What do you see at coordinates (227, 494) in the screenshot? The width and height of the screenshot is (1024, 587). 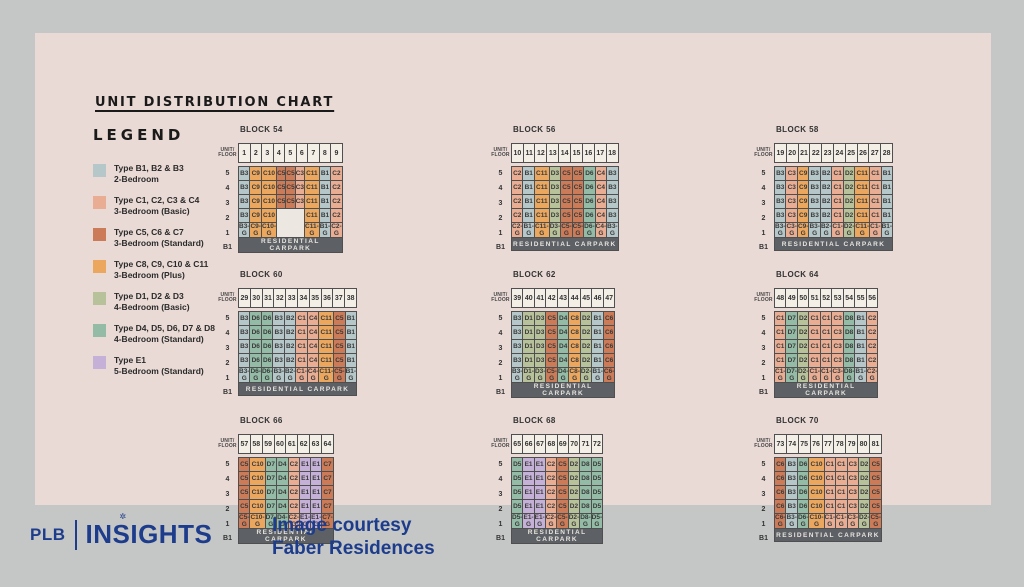 I see `floor-label: 3` at bounding box center [227, 494].